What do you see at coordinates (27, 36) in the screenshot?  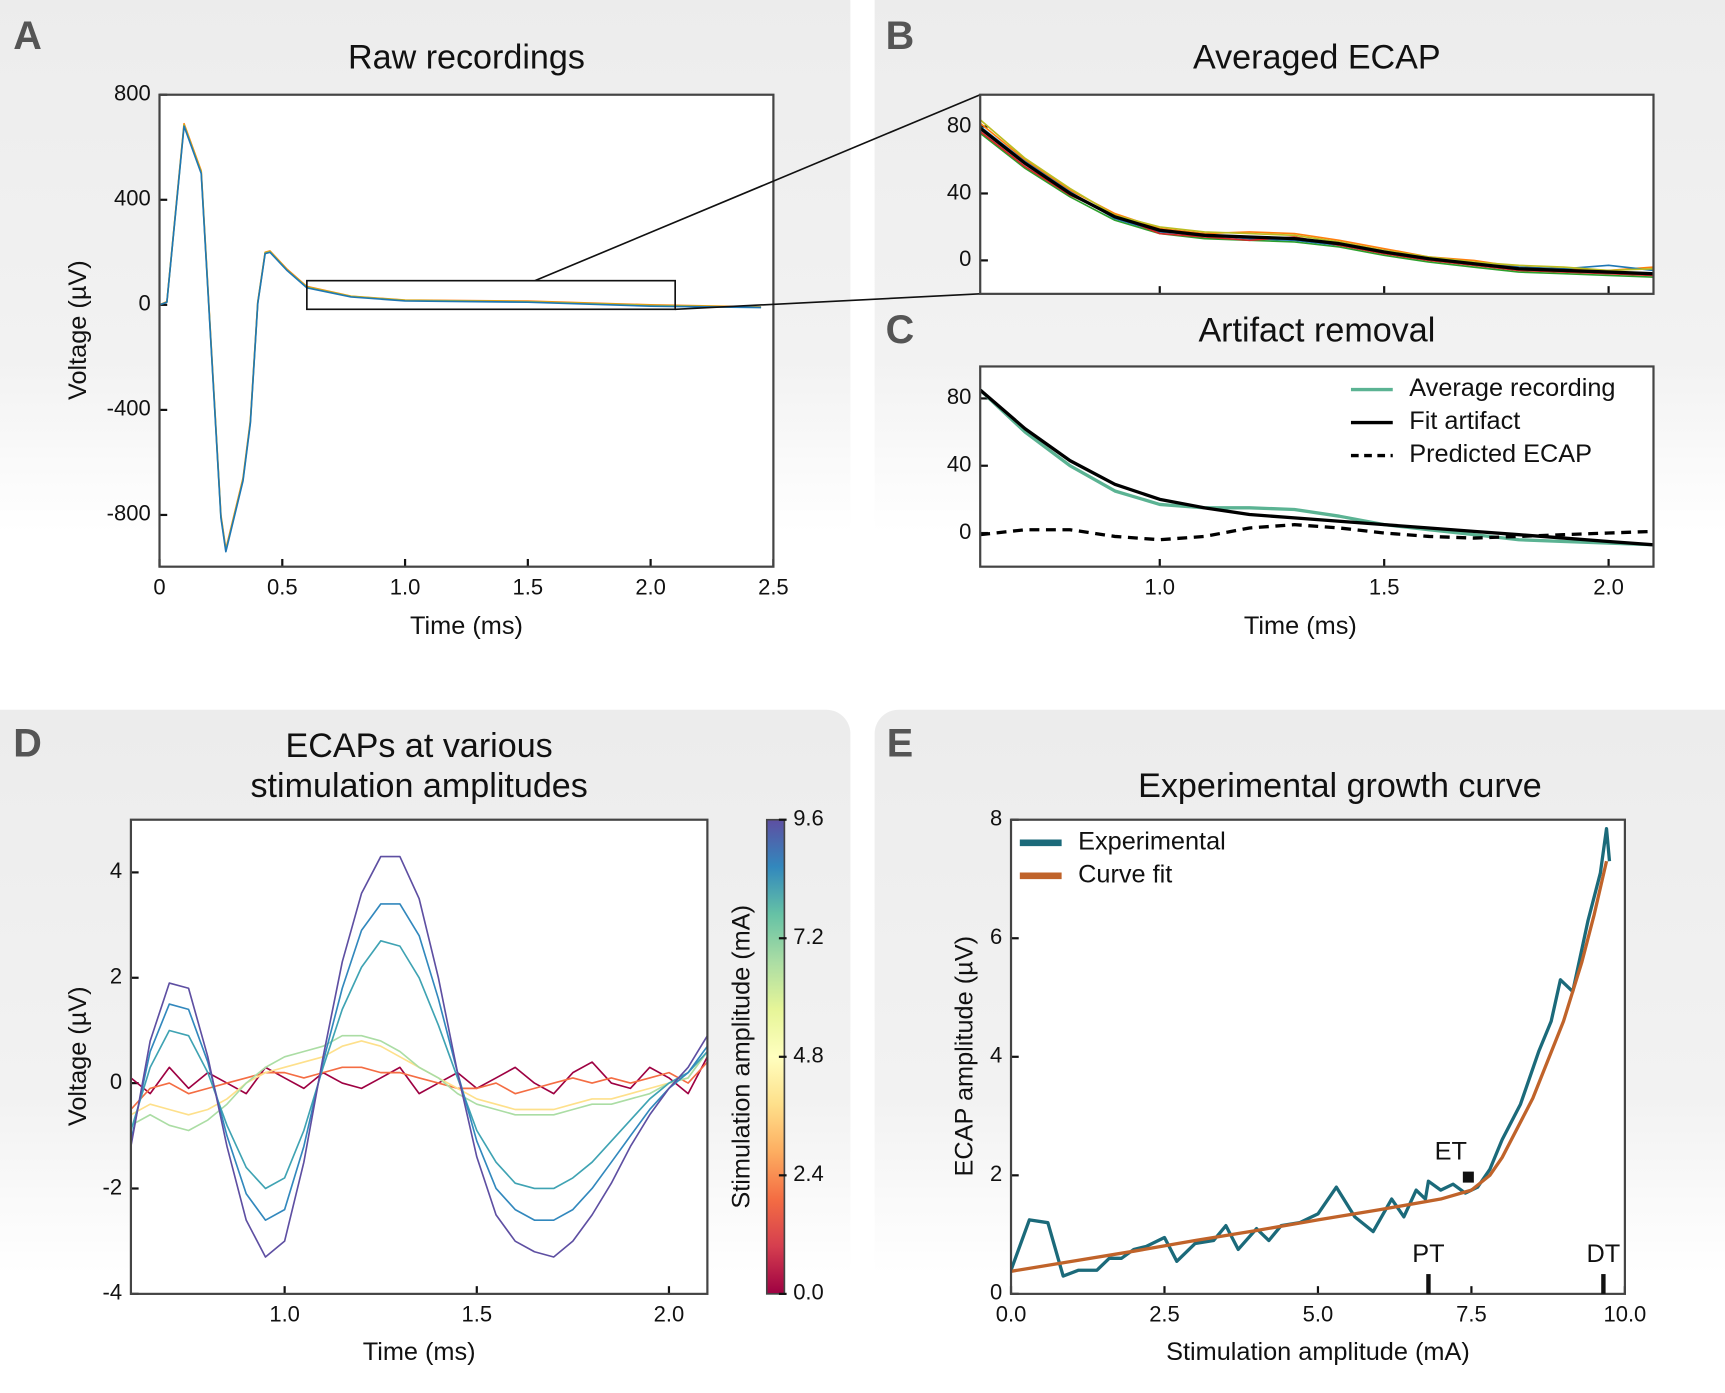 I see `panel-label: A` at bounding box center [27, 36].